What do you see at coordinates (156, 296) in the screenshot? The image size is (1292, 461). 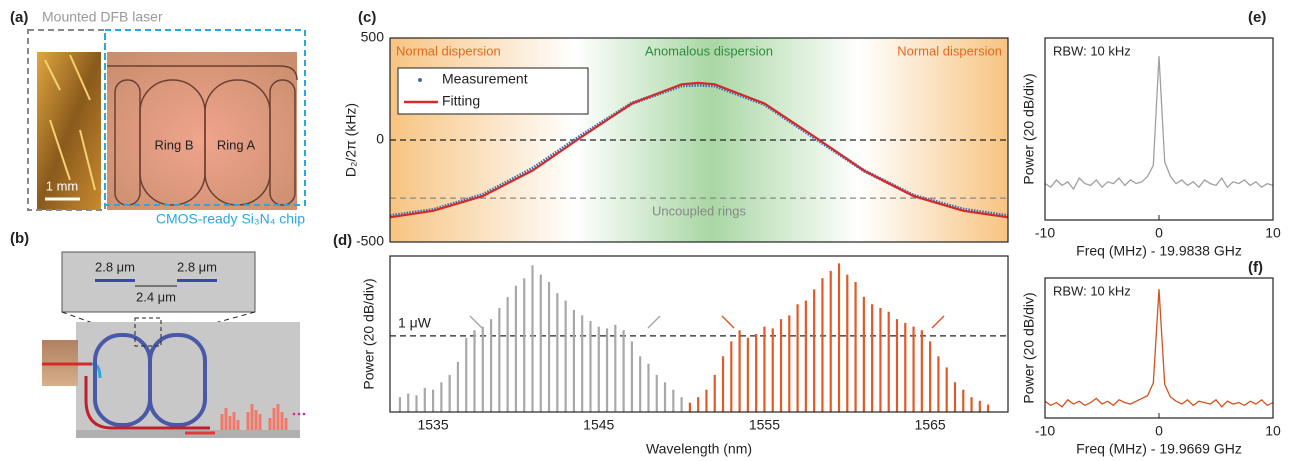 I see `gap-label: 2.4 μm` at bounding box center [156, 296].